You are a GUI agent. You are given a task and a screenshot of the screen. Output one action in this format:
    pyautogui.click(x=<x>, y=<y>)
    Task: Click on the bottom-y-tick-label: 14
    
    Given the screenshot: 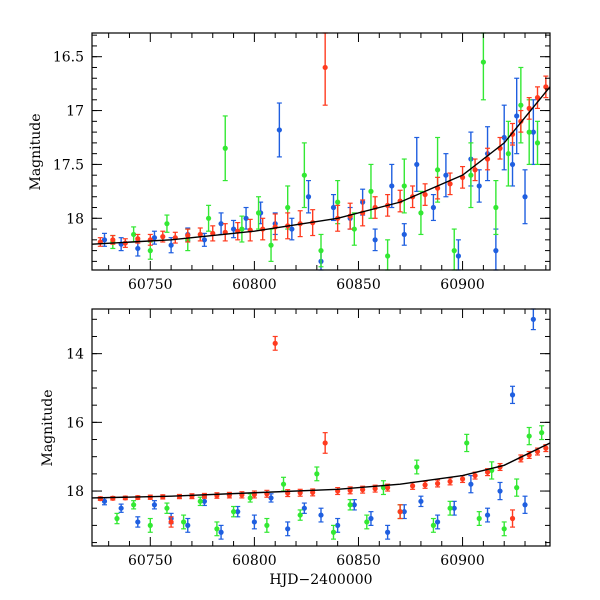 What is the action you would take?
    pyautogui.click(x=75, y=355)
    